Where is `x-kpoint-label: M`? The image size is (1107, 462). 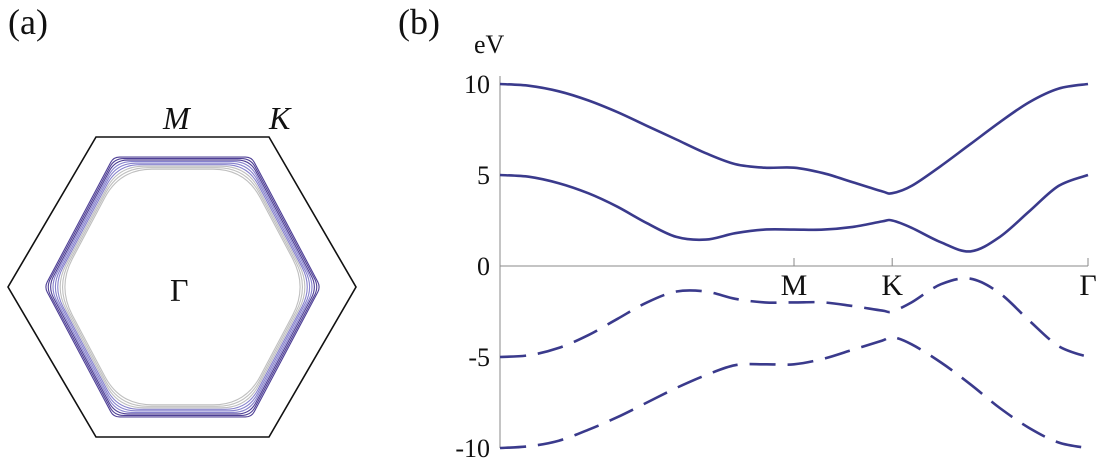
x-kpoint-label: M is located at coordinates (794, 285).